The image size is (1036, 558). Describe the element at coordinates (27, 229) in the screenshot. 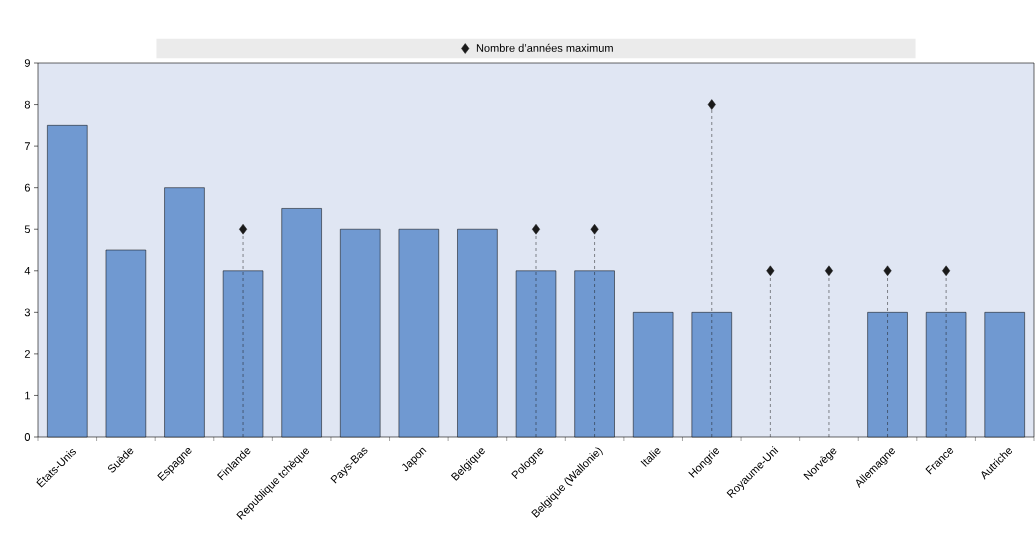

I see `y-tick-label: 5` at that location.